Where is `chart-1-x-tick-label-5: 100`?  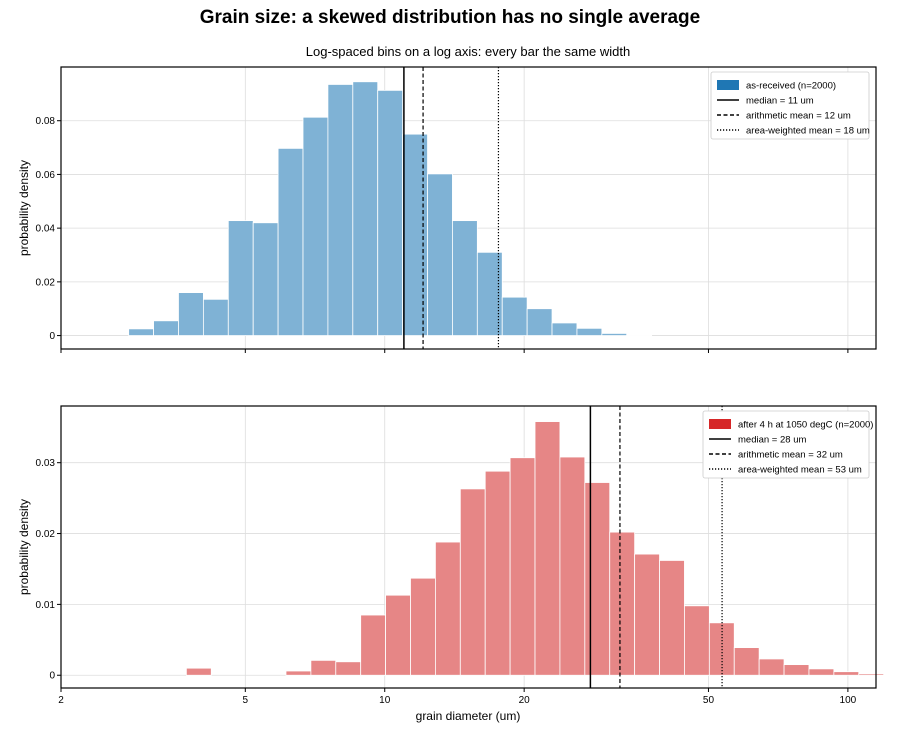
chart-1-x-tick-label-5: 100 is located at coordinates (848, 700).